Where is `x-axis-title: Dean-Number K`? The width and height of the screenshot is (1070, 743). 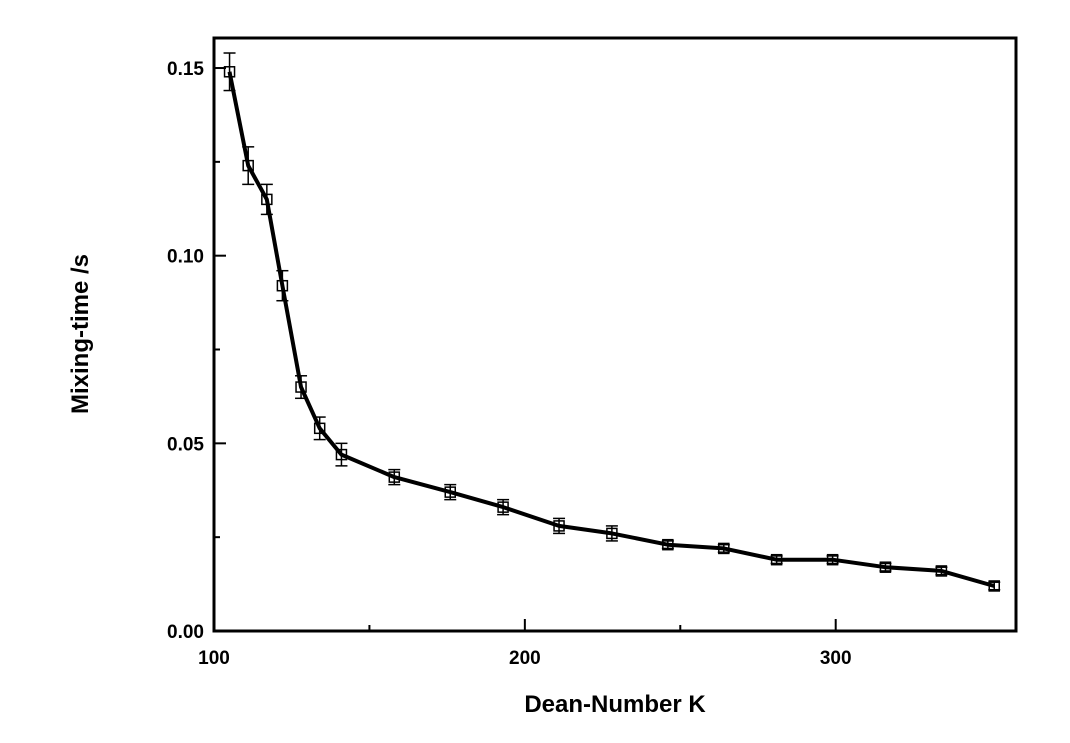 x-axis-title: Dean-Number K is located at coordinates (615, 704).